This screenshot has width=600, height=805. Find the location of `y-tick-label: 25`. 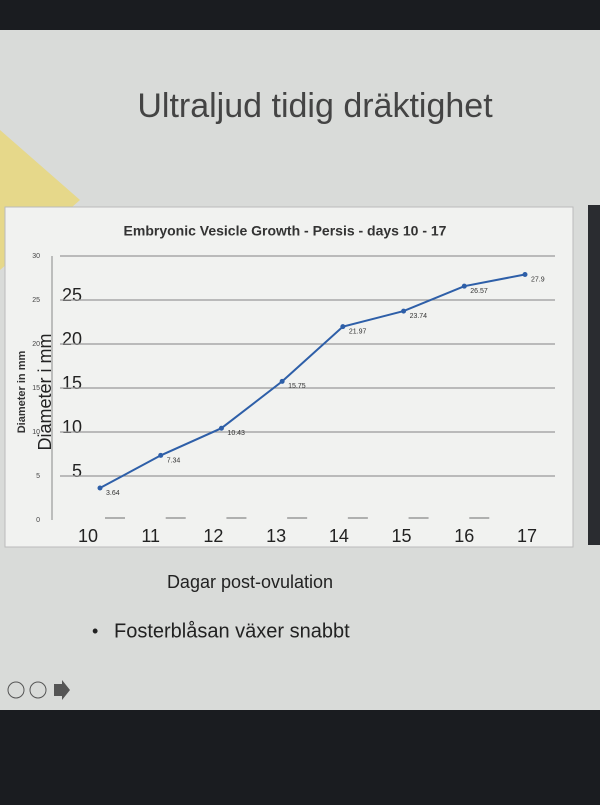

y-tick-label: 25 is located at coordinates (36, 300).